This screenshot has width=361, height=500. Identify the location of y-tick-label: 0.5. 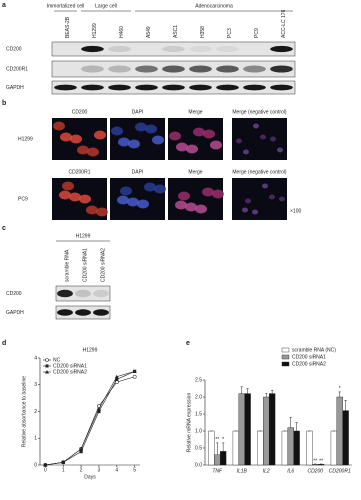
(198, 448).